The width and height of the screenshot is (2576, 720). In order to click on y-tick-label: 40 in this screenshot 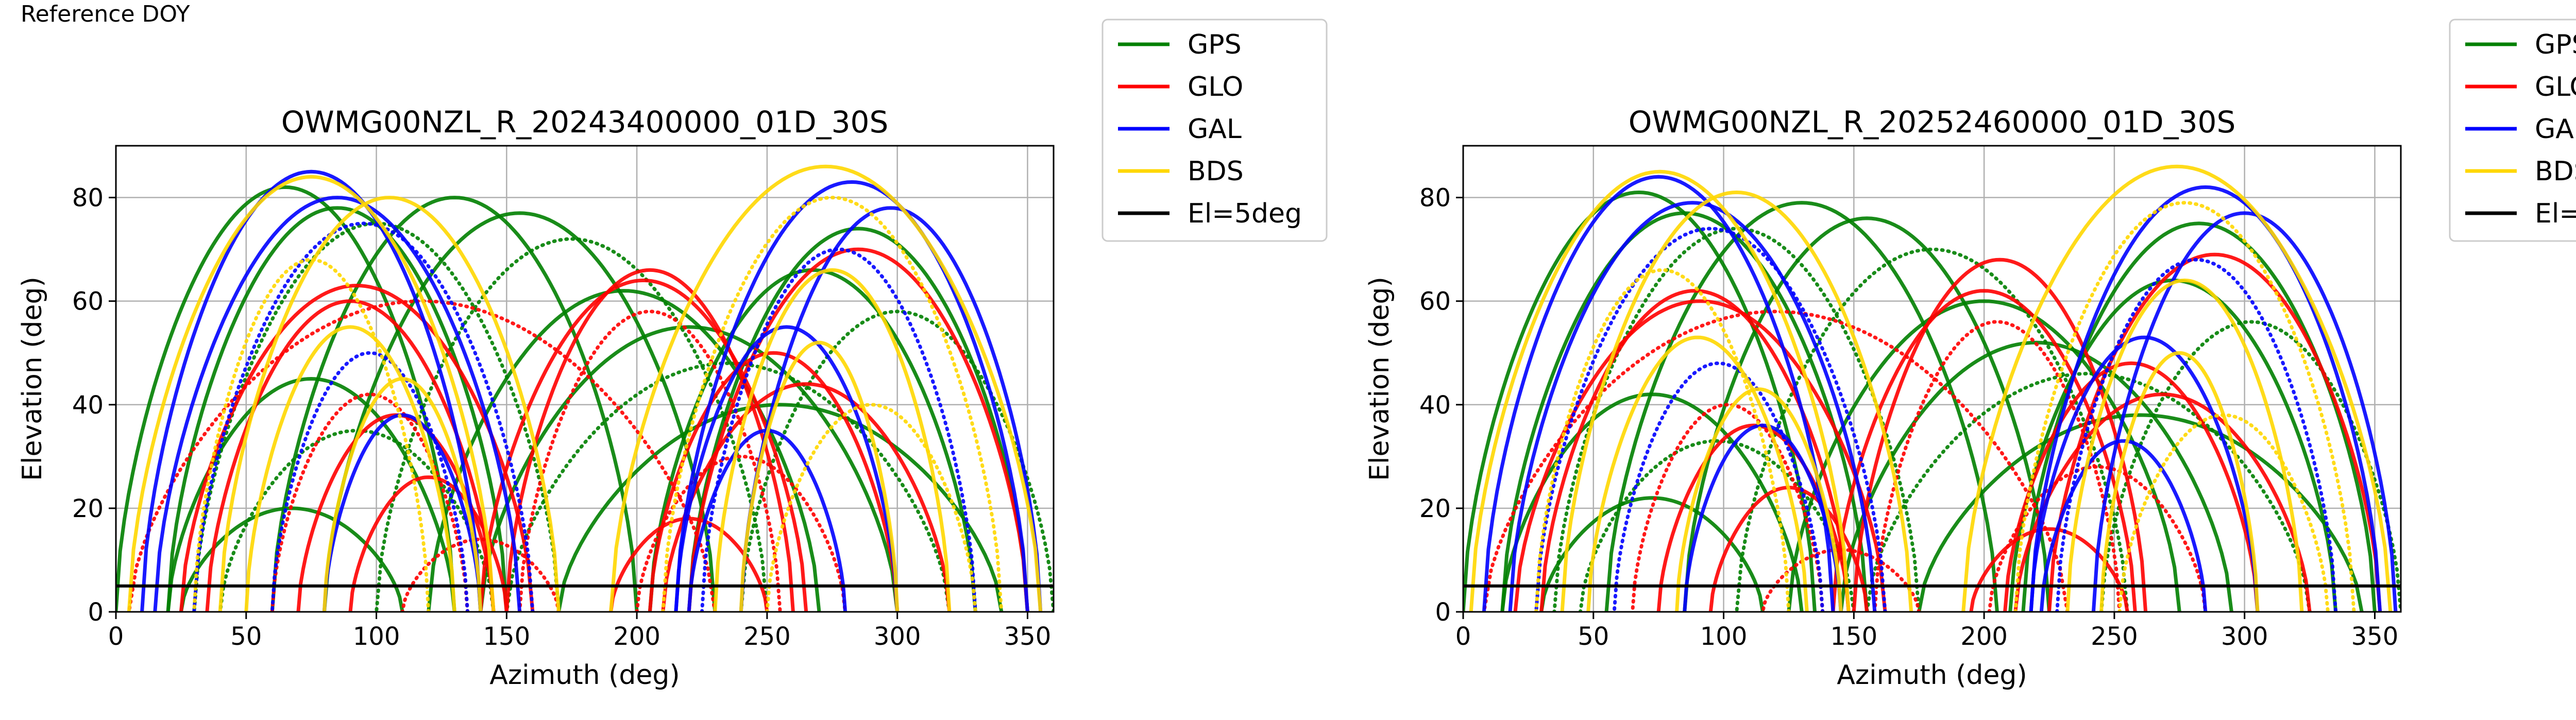, I will do `click(1435, 405)`.